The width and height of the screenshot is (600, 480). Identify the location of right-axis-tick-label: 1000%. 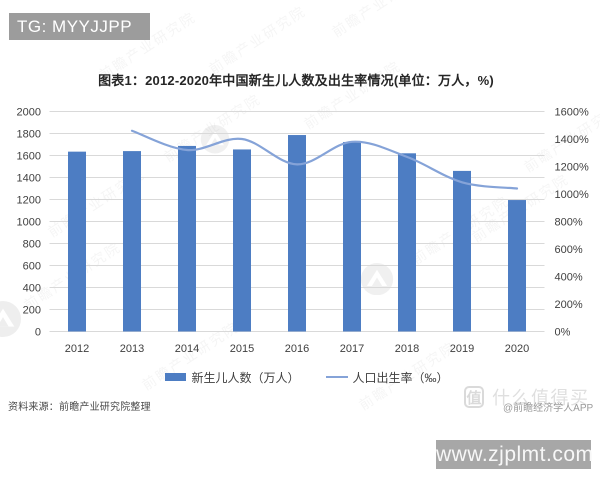
(572, 195).